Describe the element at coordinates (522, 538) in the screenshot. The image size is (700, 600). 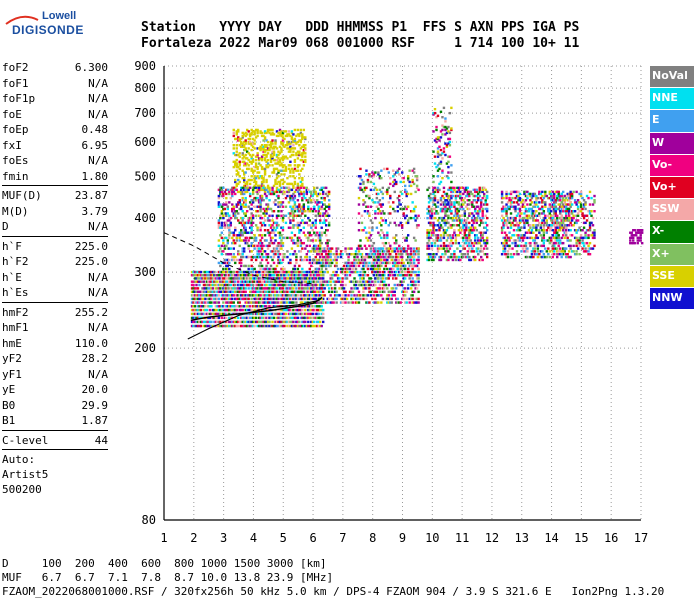
I see `x-tick-label: 13` at that location.